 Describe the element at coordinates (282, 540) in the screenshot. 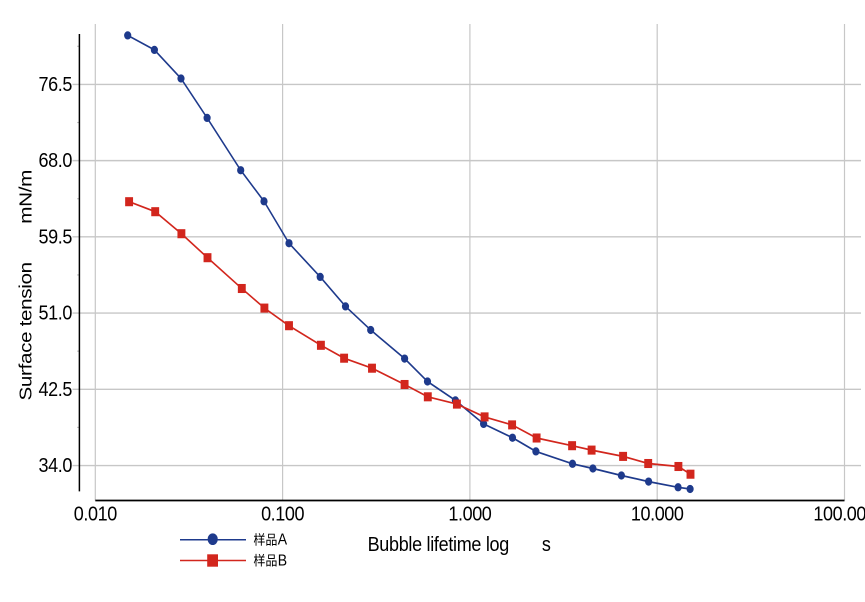

I see `svg-text: A` at that location.